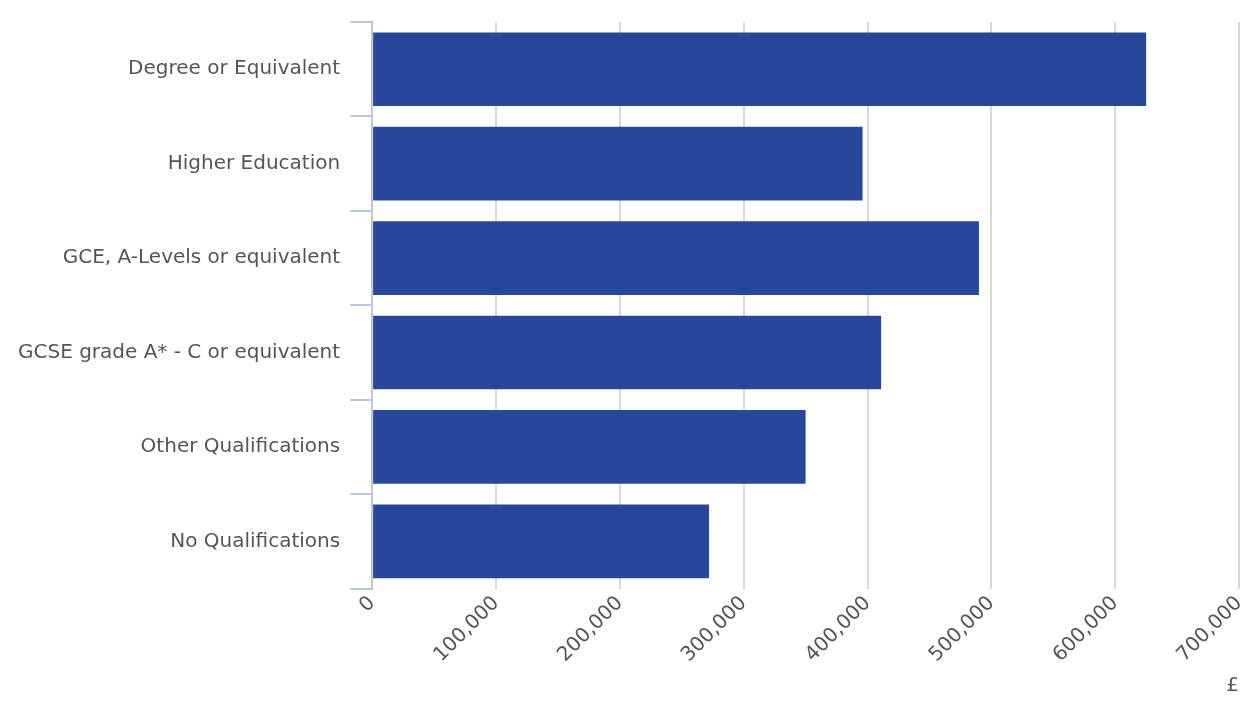  What do you see at coordinates (1233, 684) in the screenshot?
I see `x-axis-title: £` at bounding box center [1233, 684].